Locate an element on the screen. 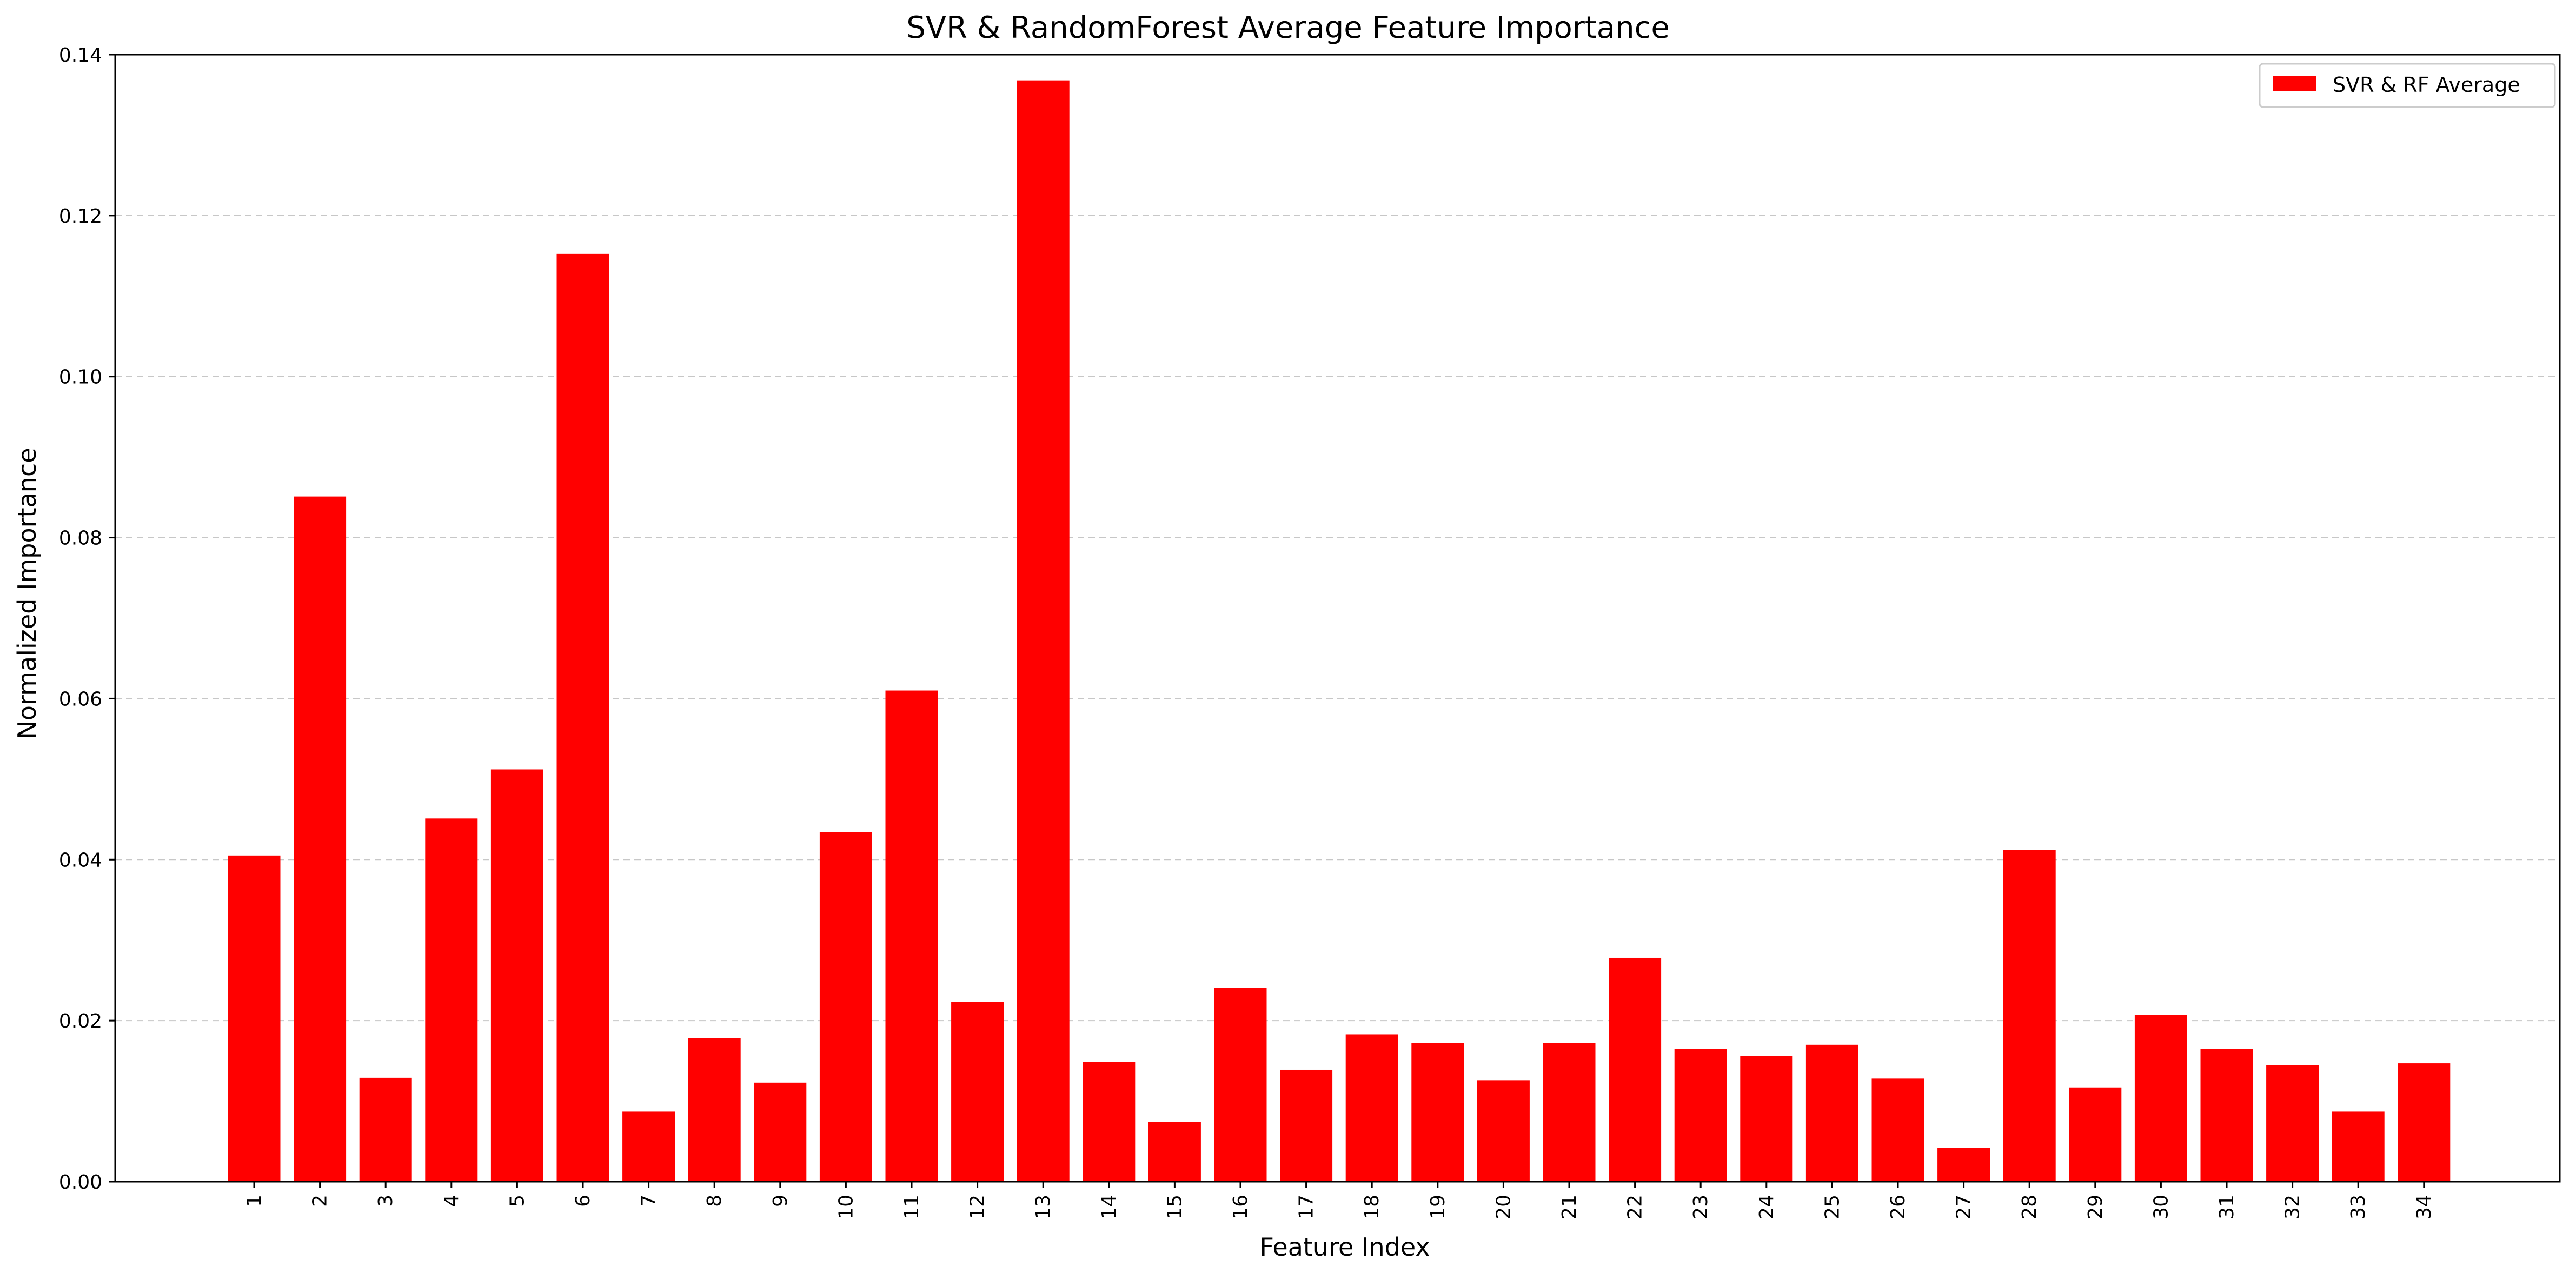  x-tick-label: 30 is located at coordinates (2161, 1207).